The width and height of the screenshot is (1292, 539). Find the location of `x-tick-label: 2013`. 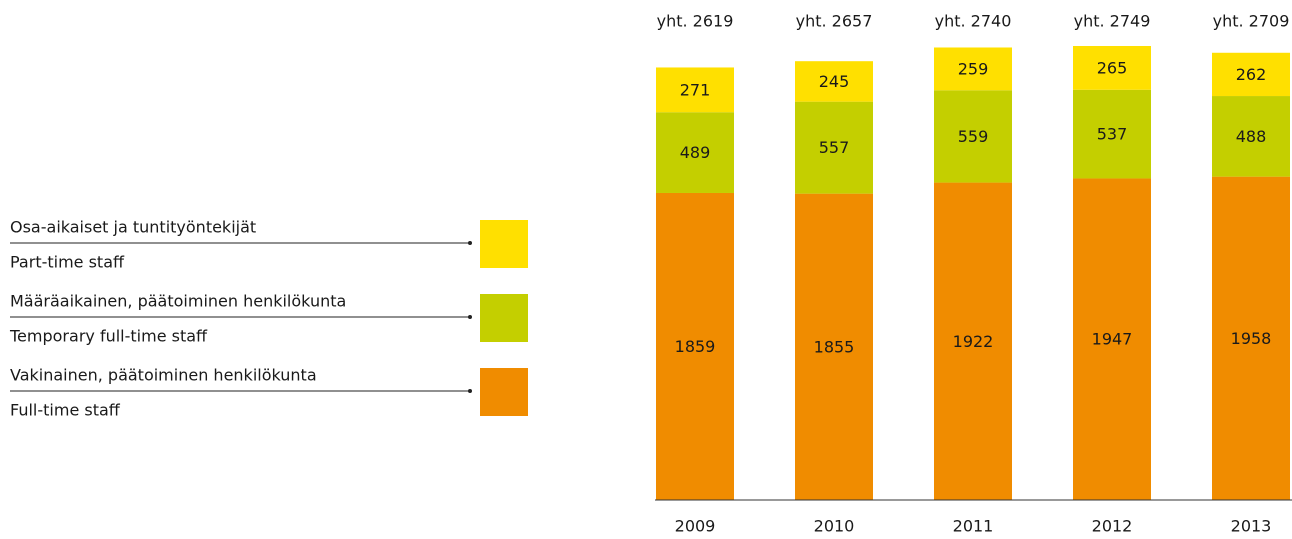

x-tick-label: 2013 is located at coordinates (1251, 526).